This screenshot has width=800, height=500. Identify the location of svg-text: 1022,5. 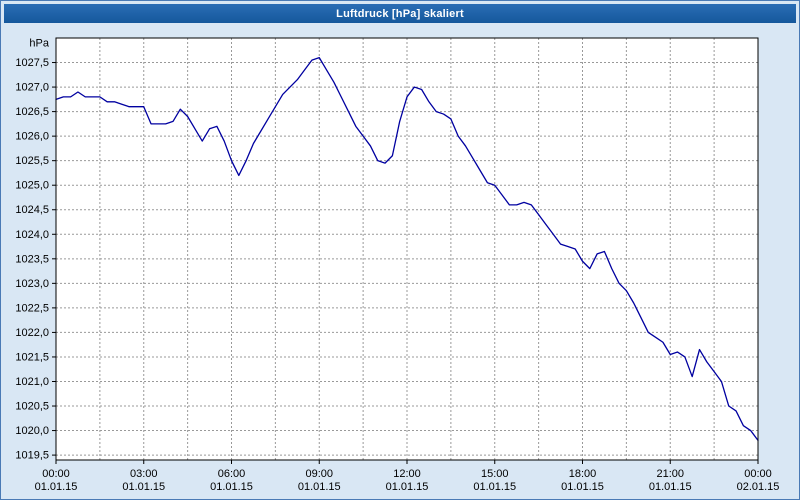
(32, 308).